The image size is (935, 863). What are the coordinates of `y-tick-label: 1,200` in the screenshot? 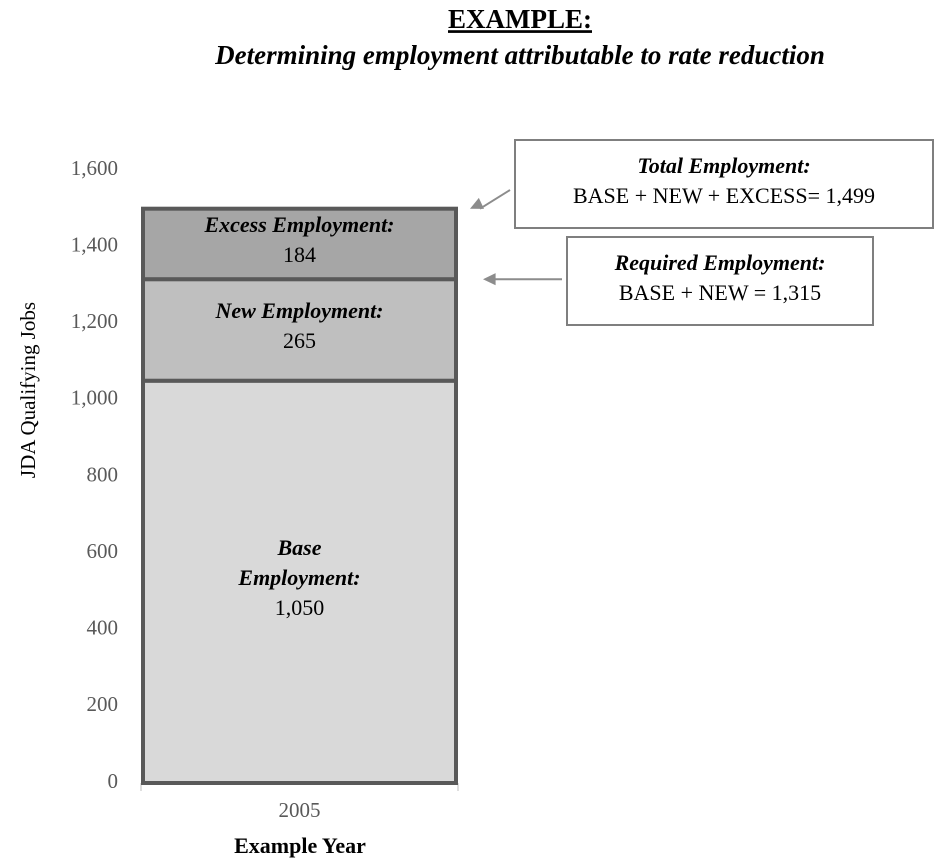 It's located at (94, 321).